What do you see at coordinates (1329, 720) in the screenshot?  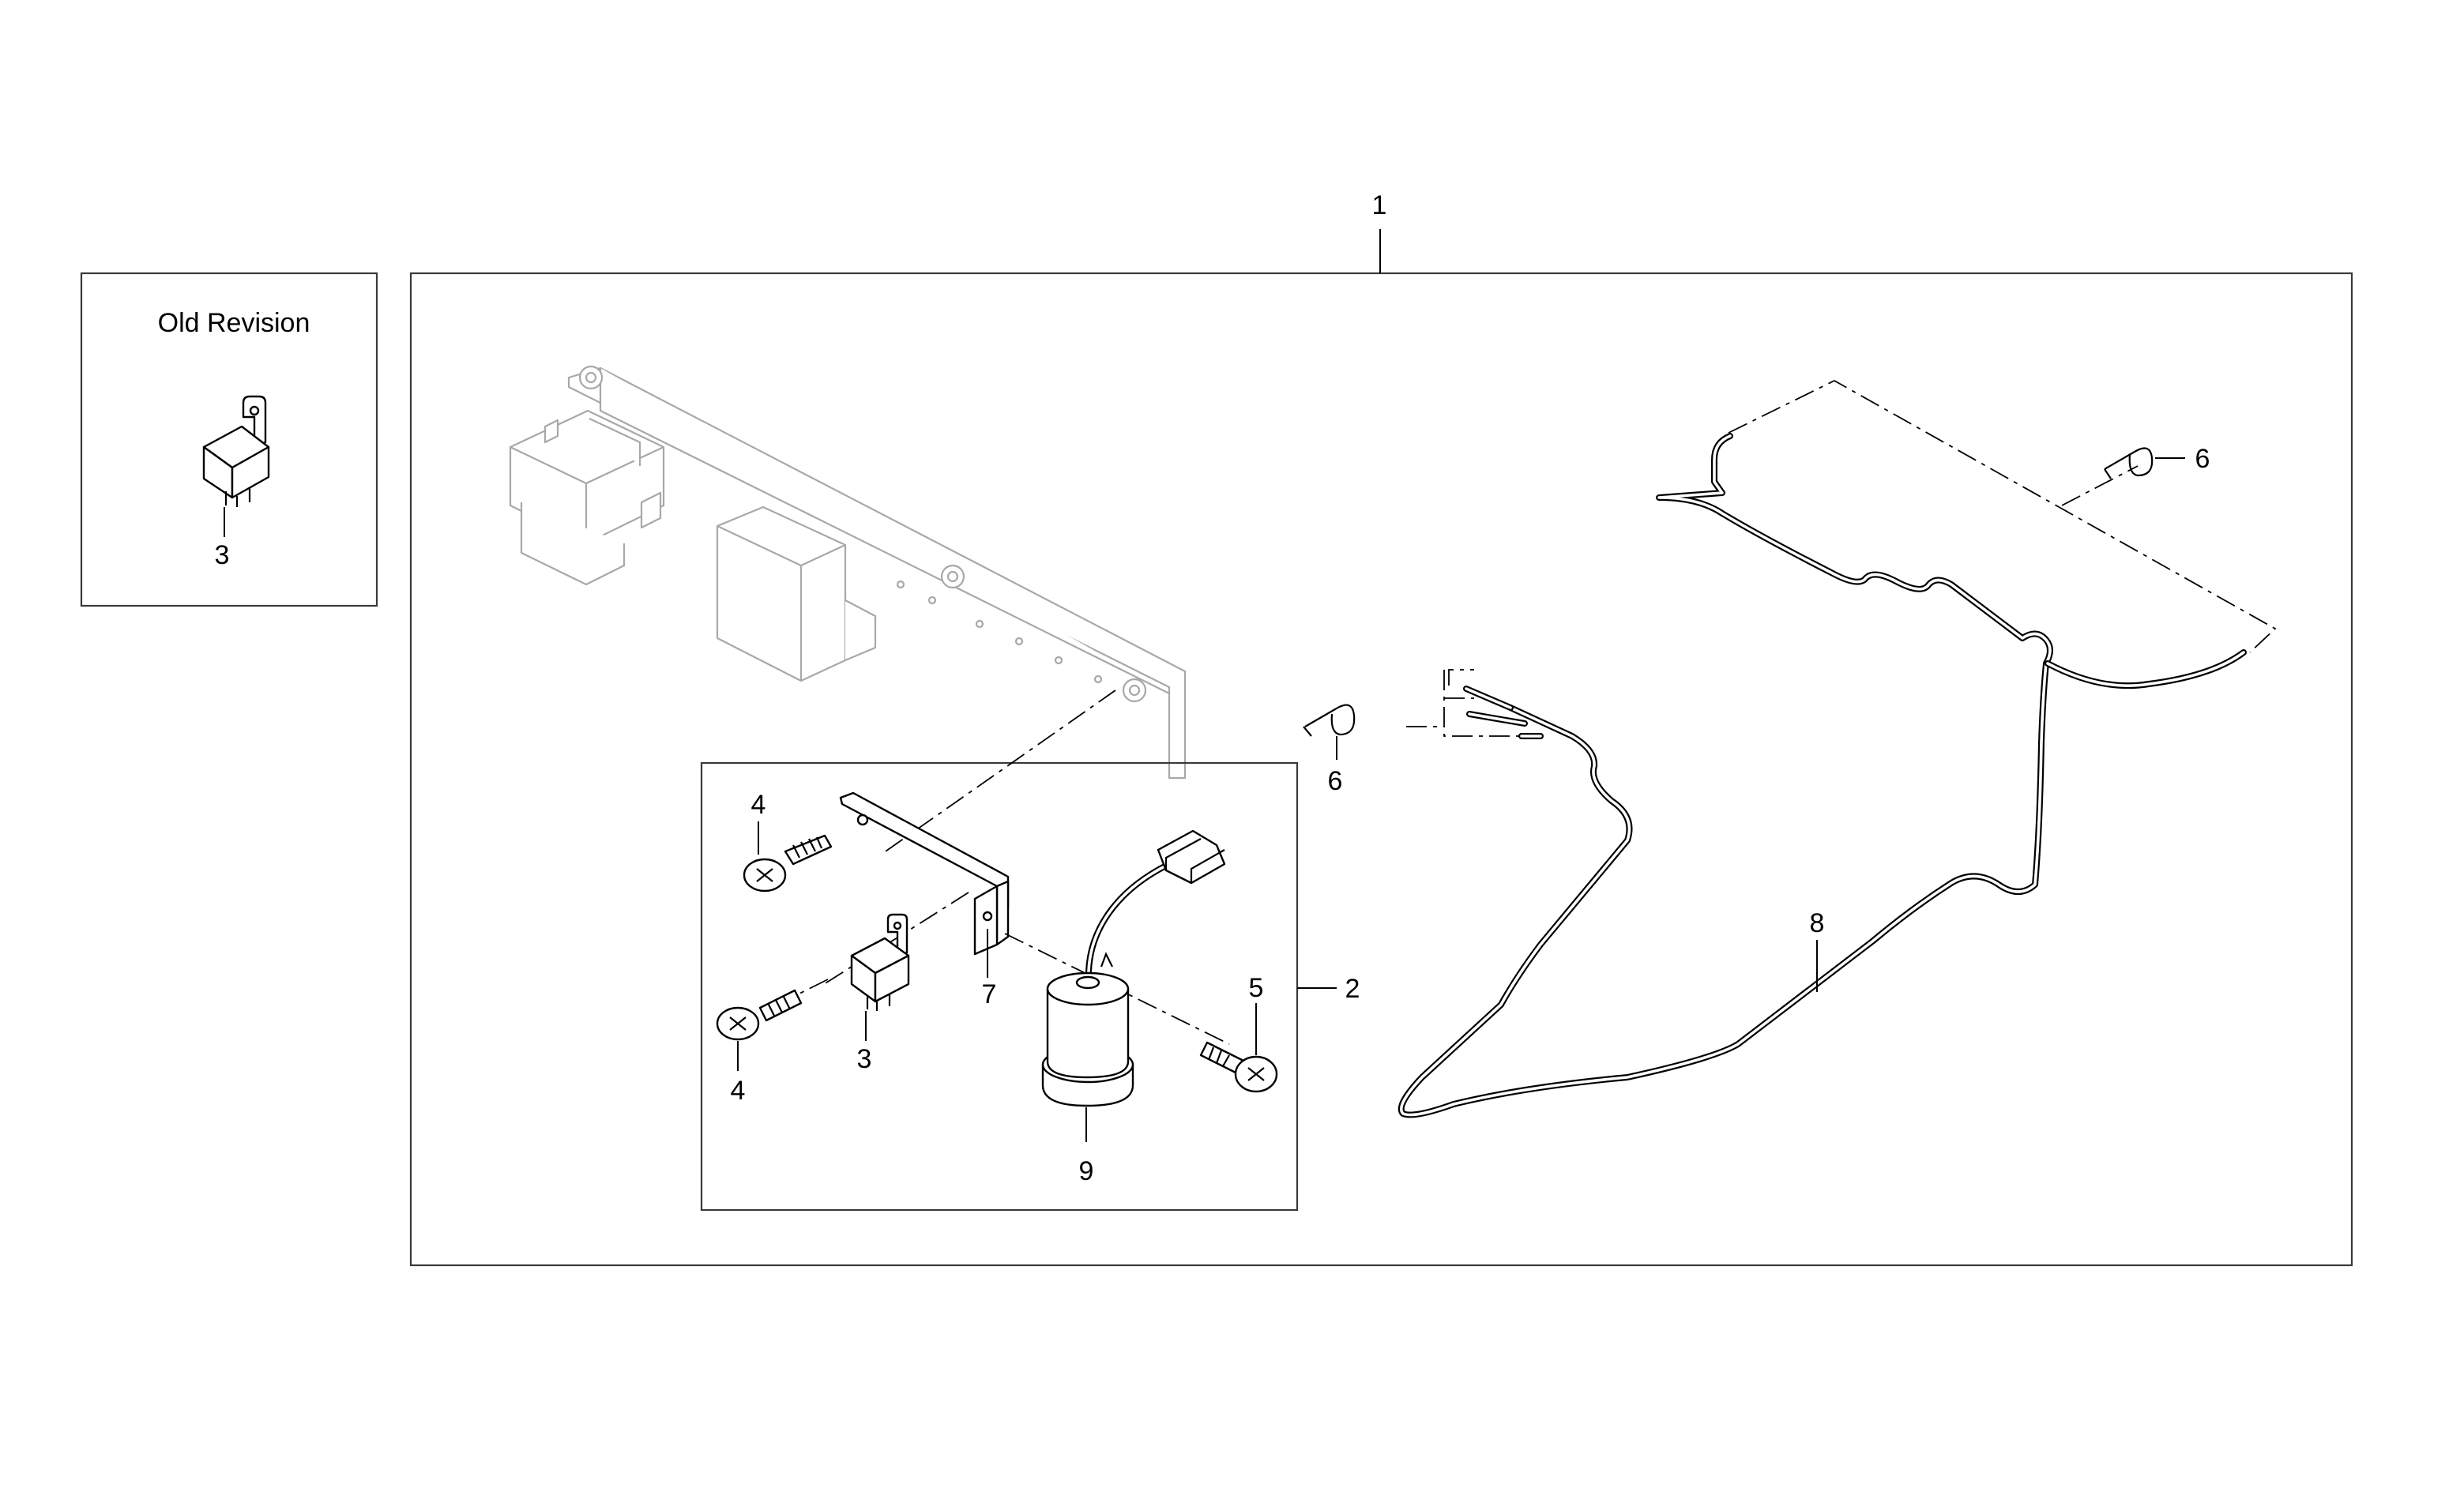 I see `clip-lower-icon` at bounding box center [1329, 720].